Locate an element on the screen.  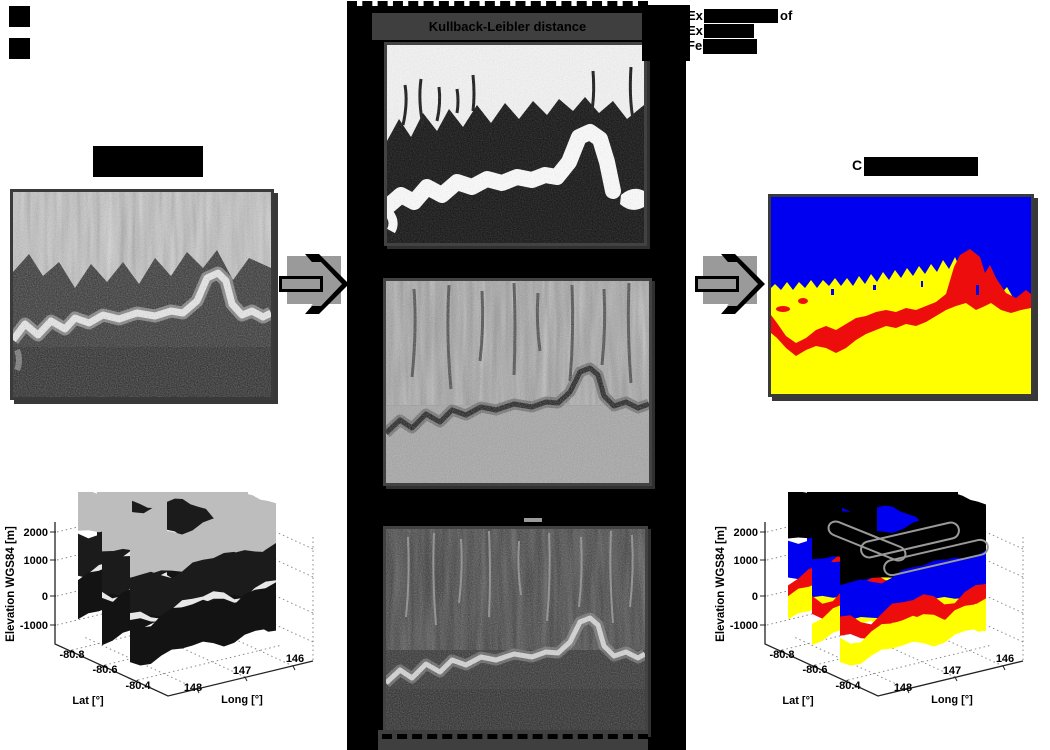
kl-distance-art is located at coordinates (515, 144).